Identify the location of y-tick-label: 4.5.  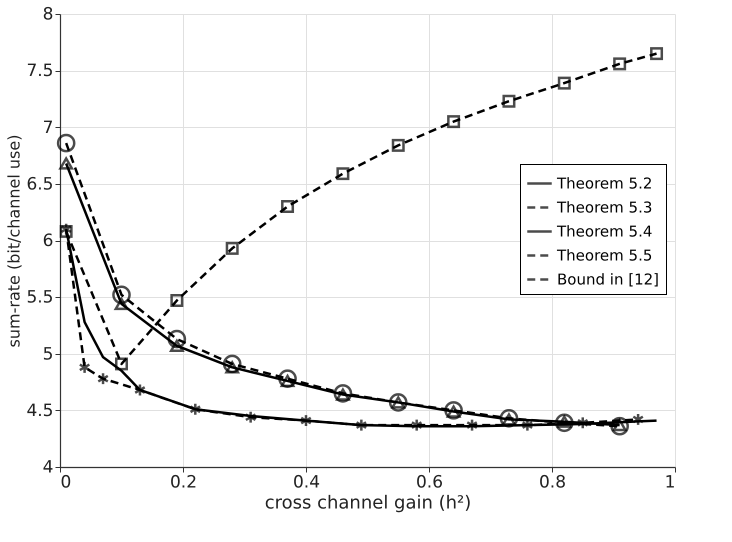
(40, 410).